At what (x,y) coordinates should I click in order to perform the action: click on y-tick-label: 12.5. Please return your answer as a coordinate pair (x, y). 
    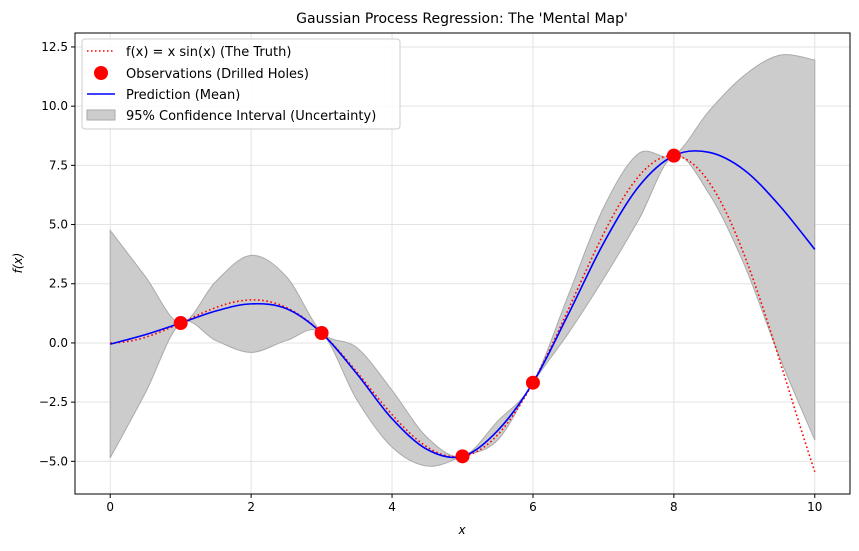
    Looking at the image, I should click on (54, 47).